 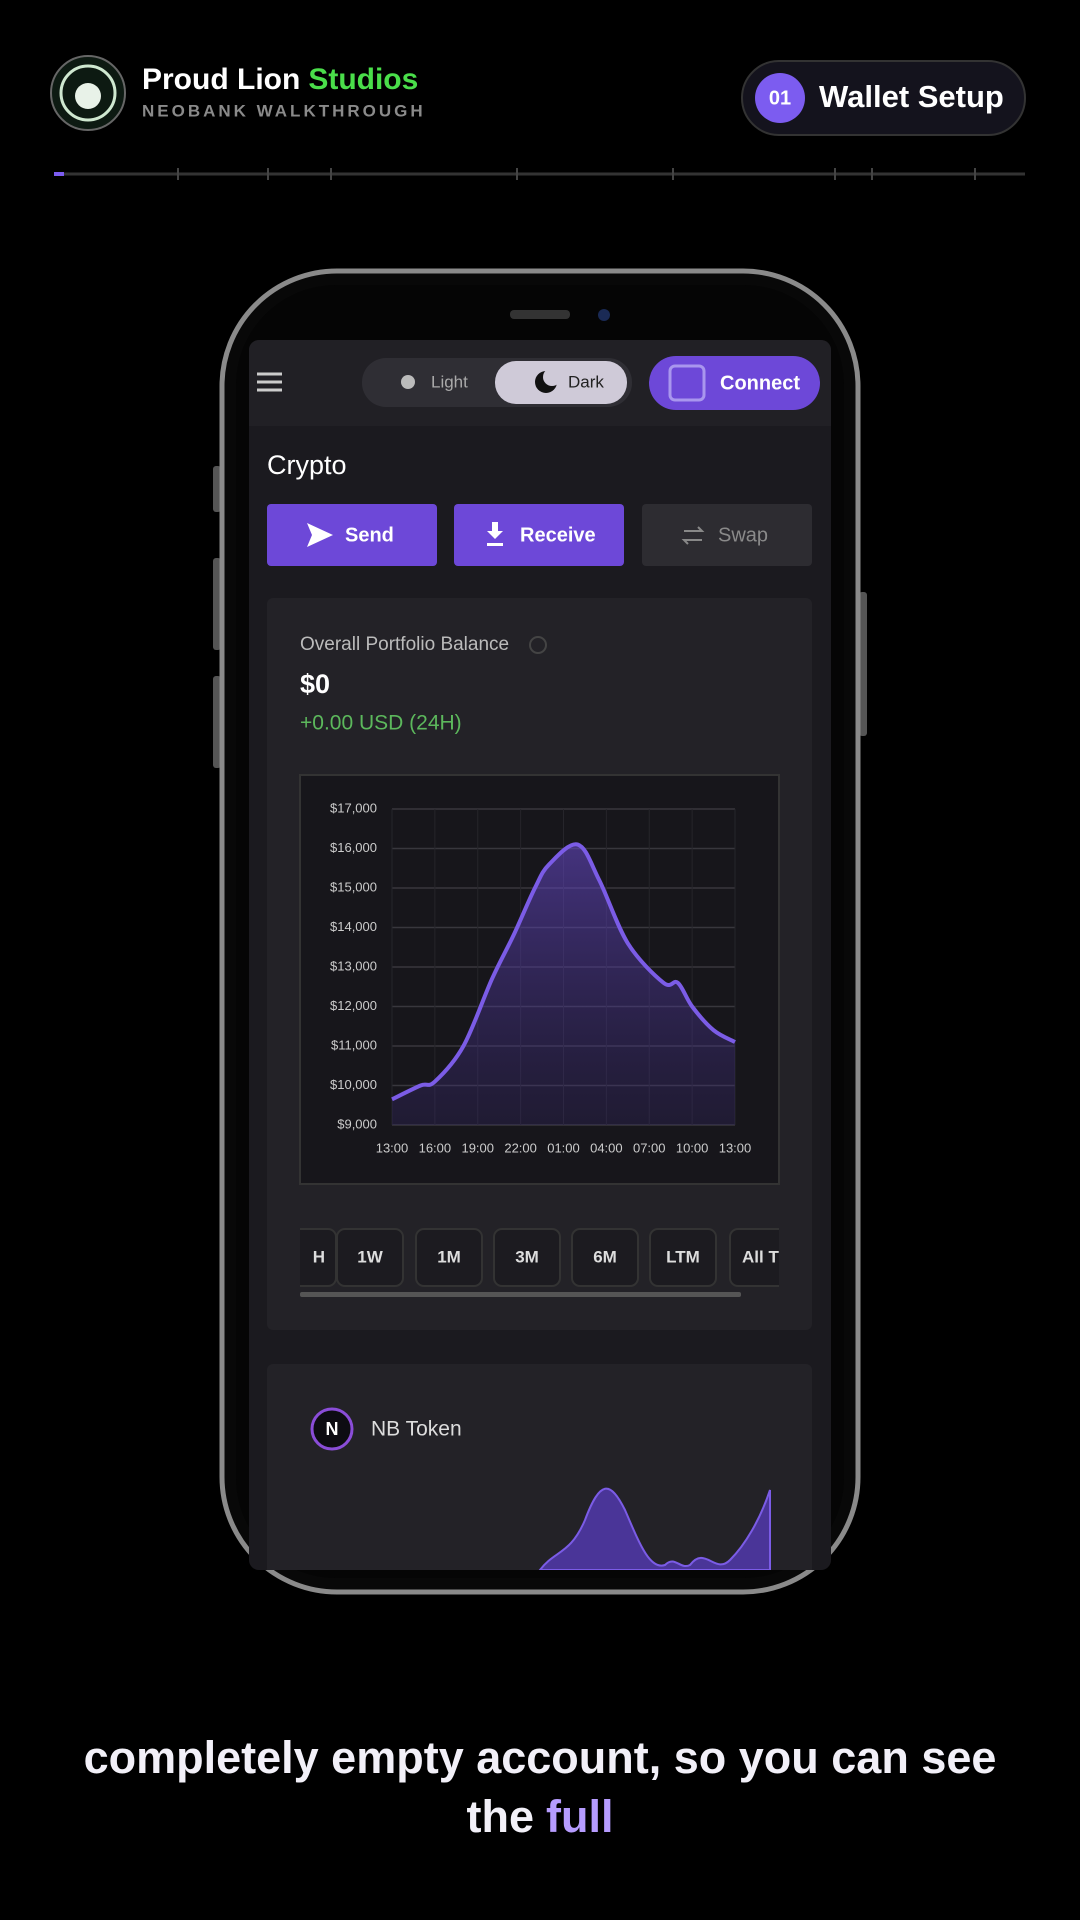 I want to click on y-tick-label: $12,000, so click(x=353, y=1005).